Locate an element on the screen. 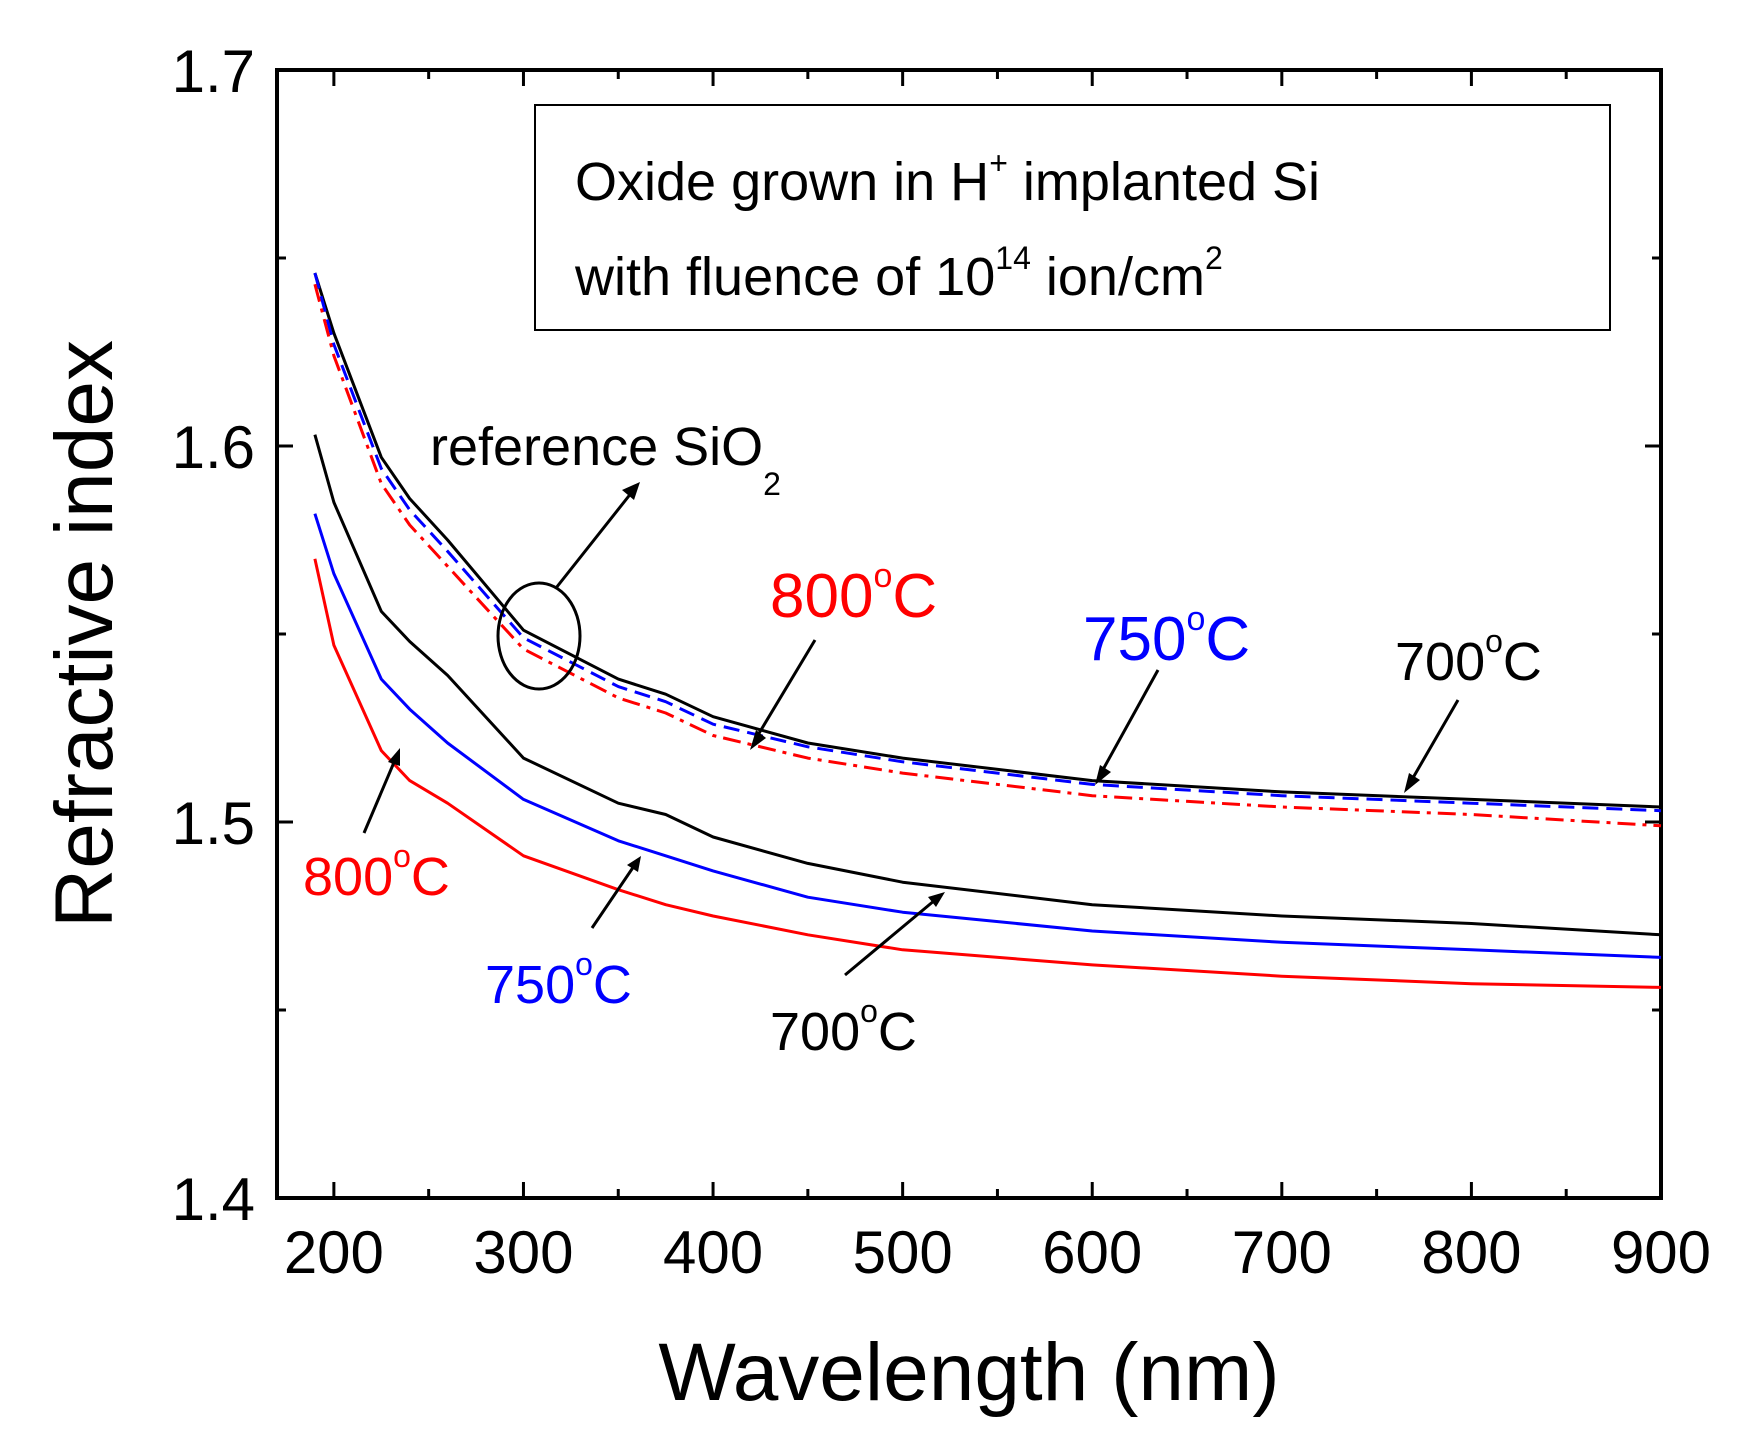  label-upper-750-num: 750 is located at coordinates (1134, 639).